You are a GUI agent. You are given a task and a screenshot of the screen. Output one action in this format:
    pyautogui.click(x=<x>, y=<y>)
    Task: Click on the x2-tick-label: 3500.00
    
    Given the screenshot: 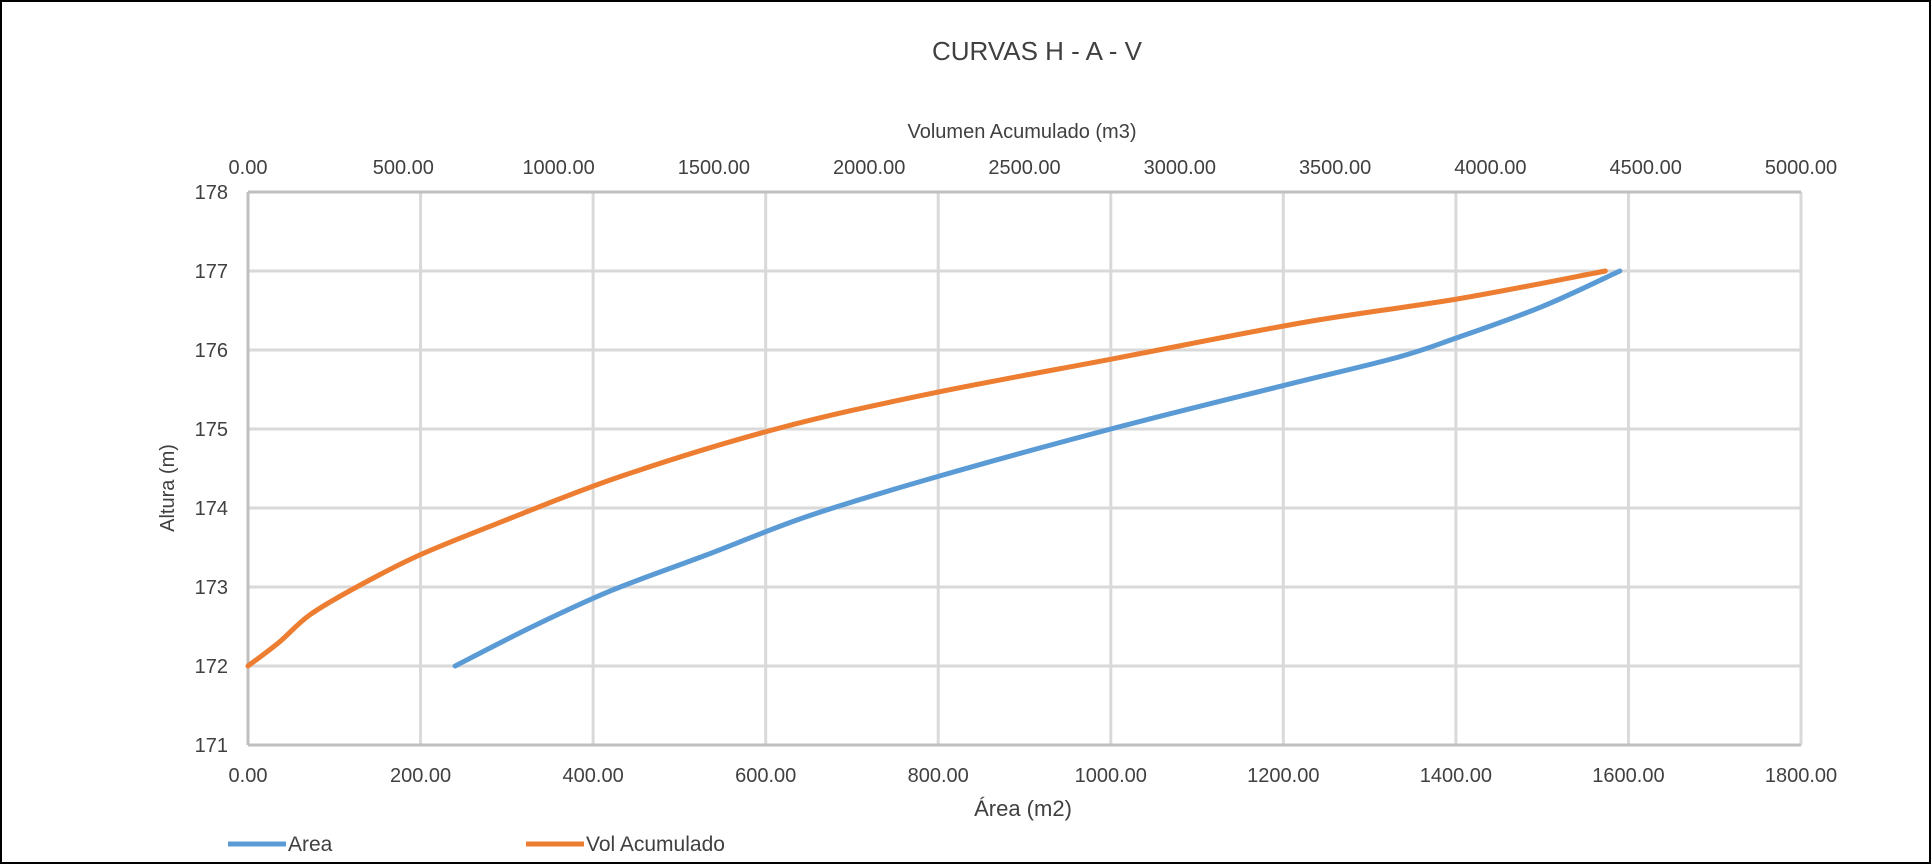 What is the action you would take?
    pyautogui.click(x=1335, y=168)
    